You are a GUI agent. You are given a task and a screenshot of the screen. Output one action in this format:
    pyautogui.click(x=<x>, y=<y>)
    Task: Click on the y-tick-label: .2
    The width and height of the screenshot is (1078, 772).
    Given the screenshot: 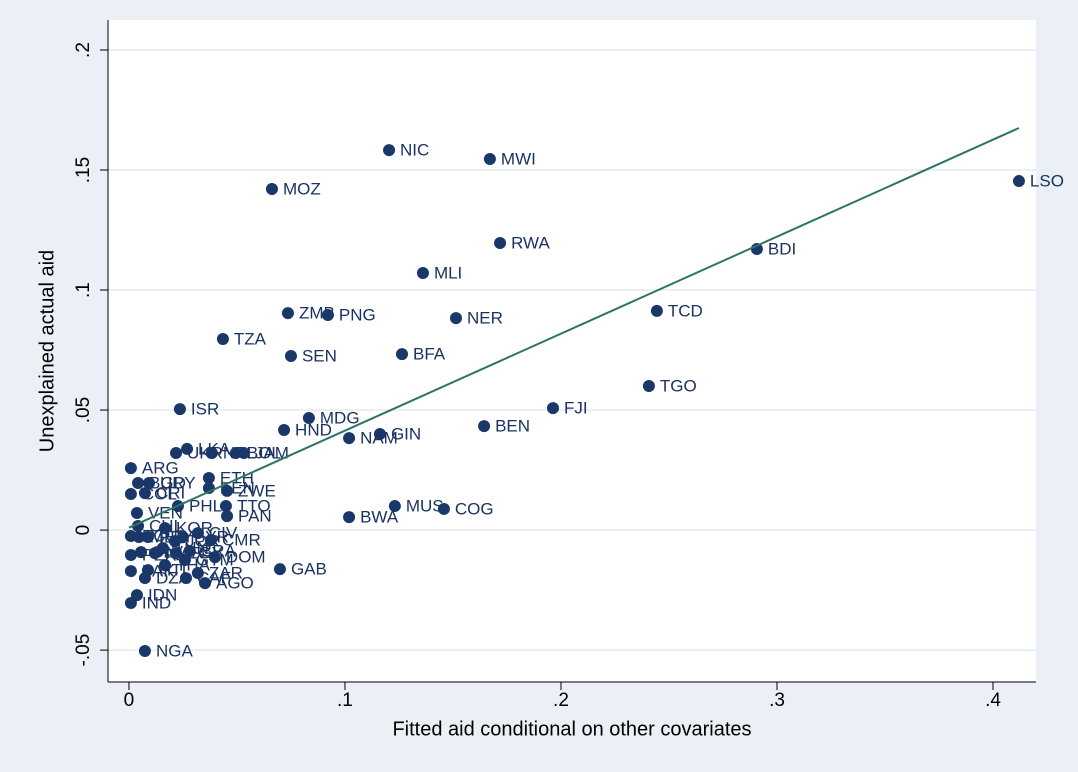 What is the action you would take?
    pyautogui.click(x=83, y=50)
    